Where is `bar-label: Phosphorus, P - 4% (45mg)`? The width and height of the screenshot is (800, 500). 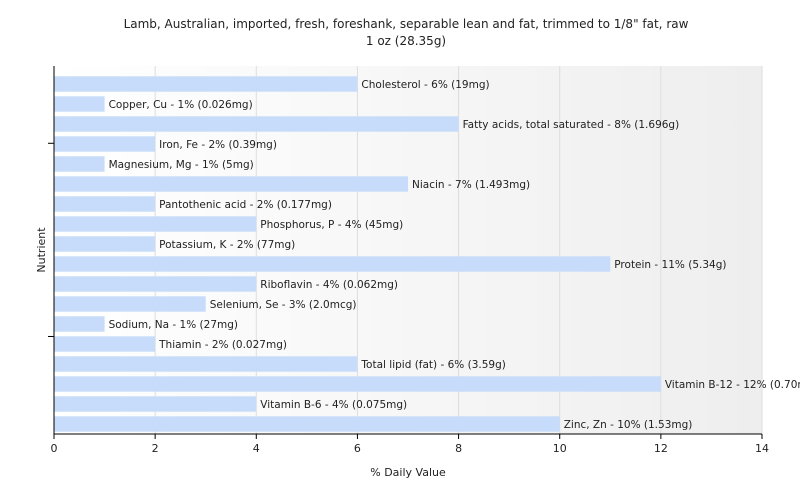 bar-label: Phosphorus, P - 4% (45mg) is located at coordinates (331, 225).